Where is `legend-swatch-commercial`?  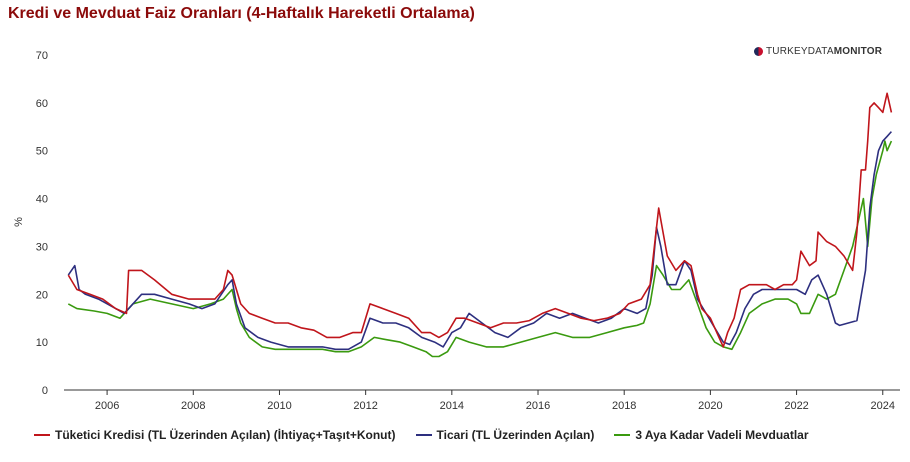 legend-swatch-commercial is located at coordinates (423, 435).